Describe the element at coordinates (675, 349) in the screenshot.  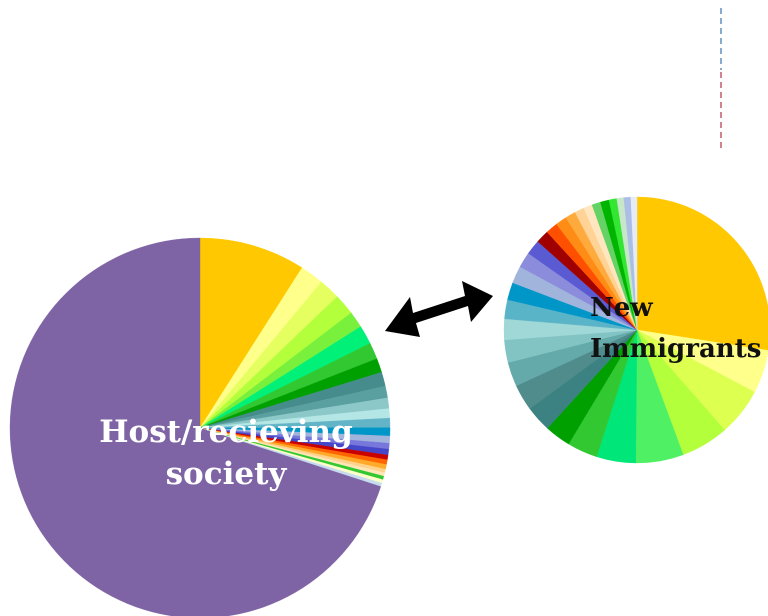
I see `new-label-line2: Immigrants` at that location.